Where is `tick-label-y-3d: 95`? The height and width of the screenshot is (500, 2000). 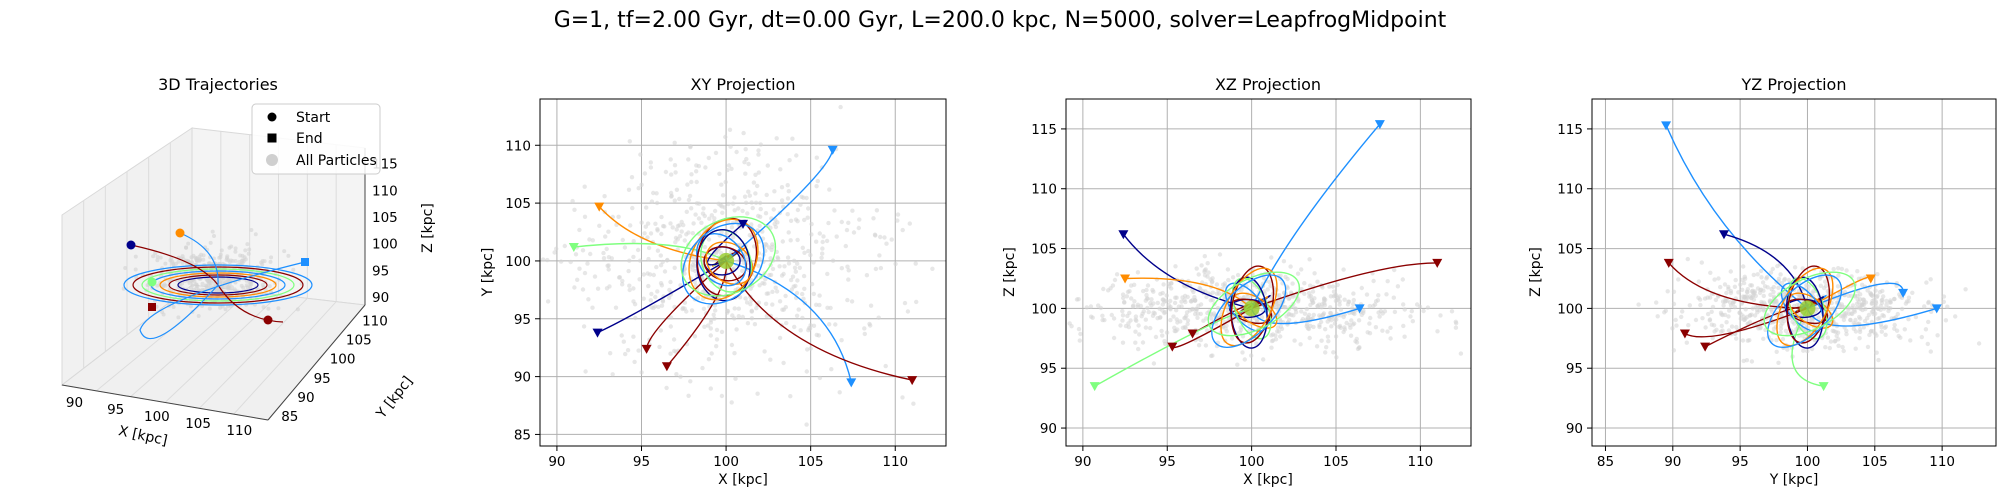 tick-label-y-3d: 95 is located at coordinates (322, 379).